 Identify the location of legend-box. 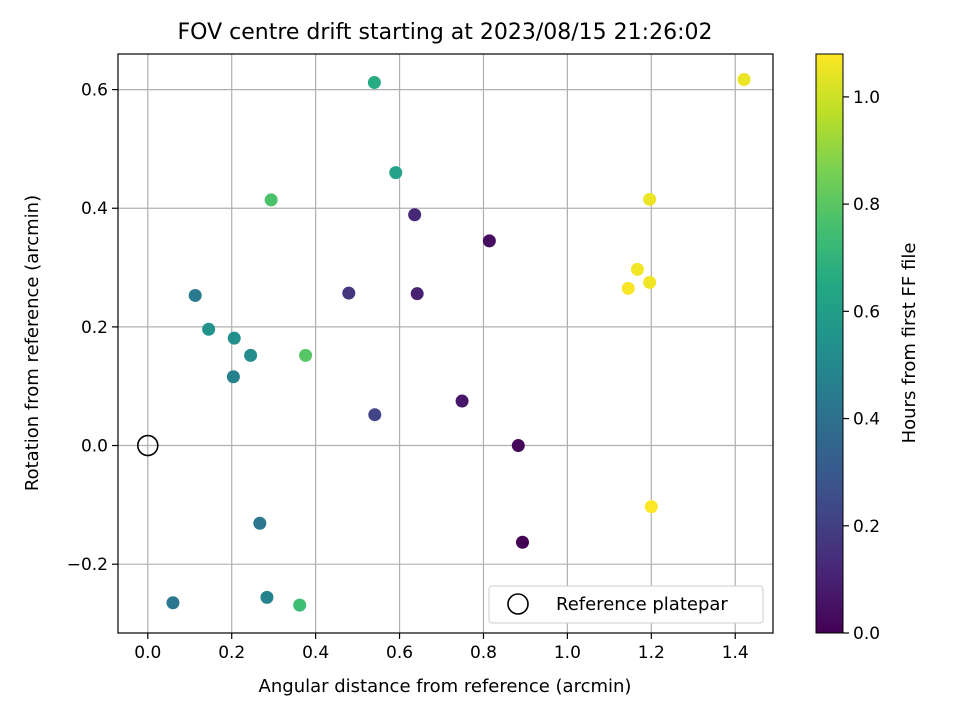
(626, 604).